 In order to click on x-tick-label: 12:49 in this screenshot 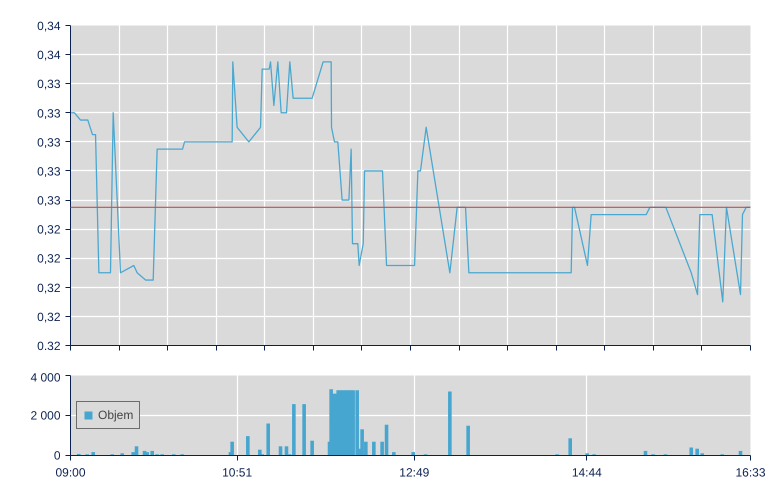, I will do `click(414, 473)`.